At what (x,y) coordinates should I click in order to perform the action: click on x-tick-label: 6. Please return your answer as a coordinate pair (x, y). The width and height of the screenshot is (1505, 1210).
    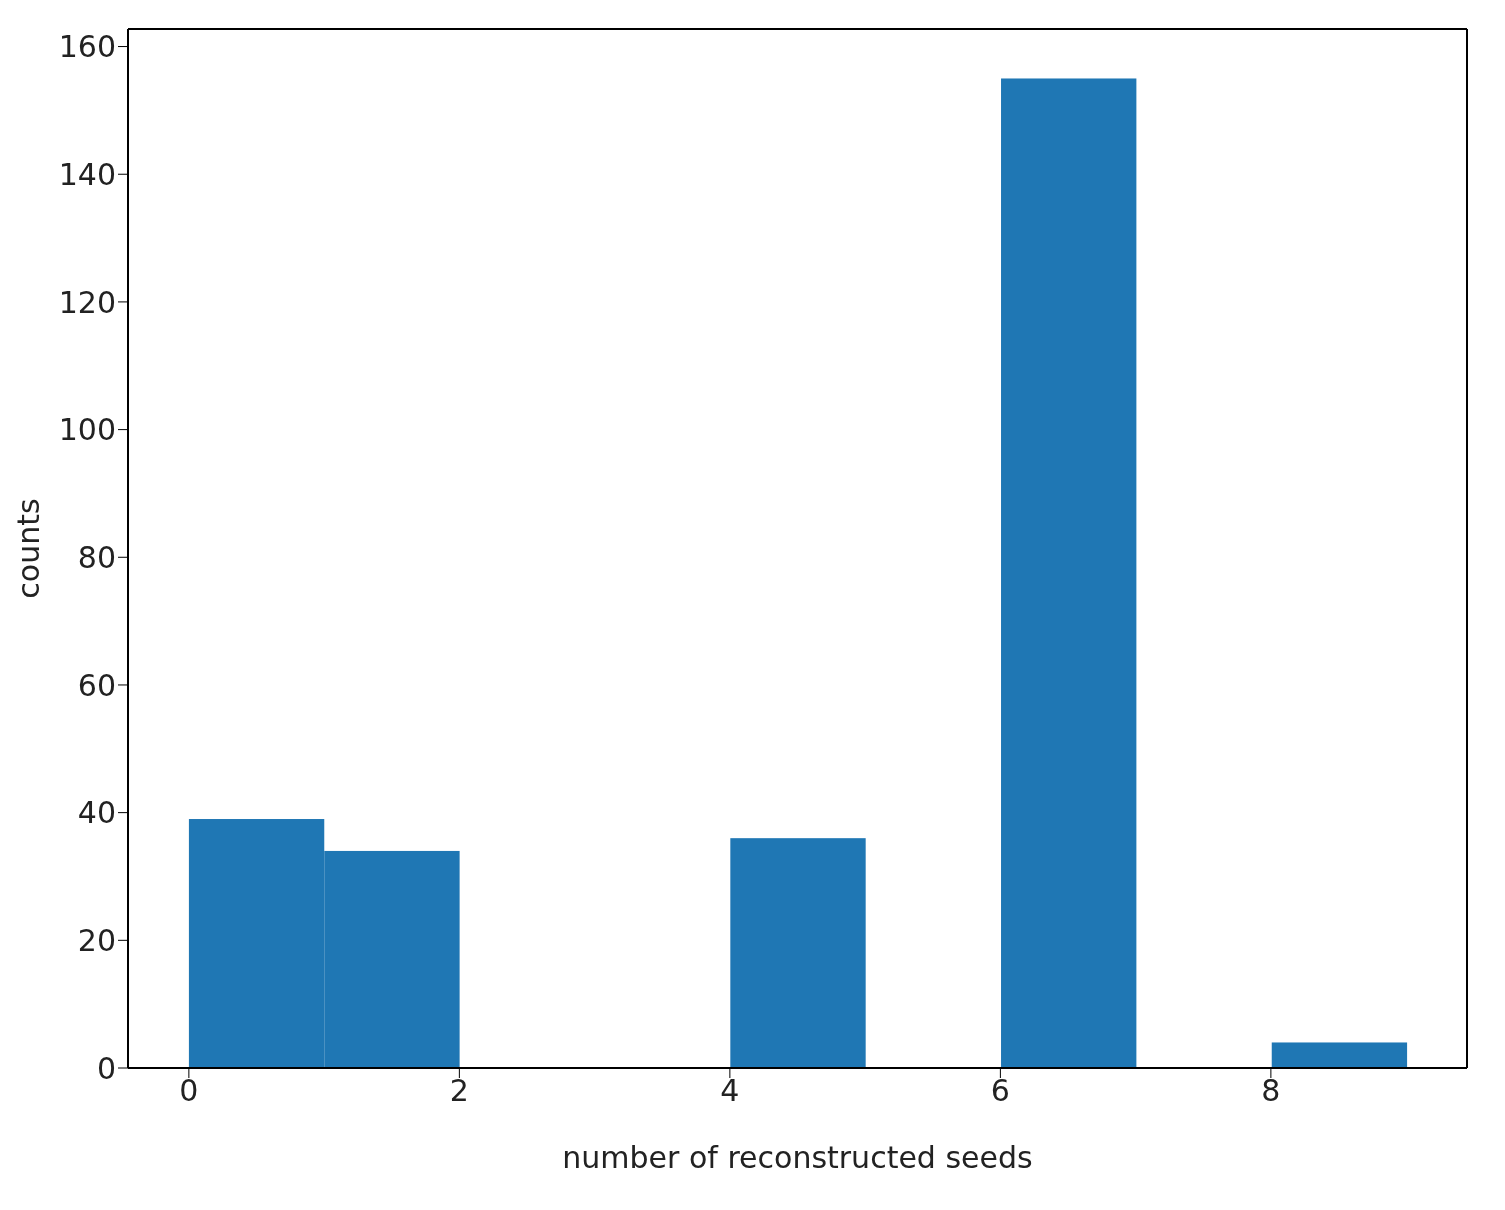
    Looking at the image, I should click on (1000, 1091).